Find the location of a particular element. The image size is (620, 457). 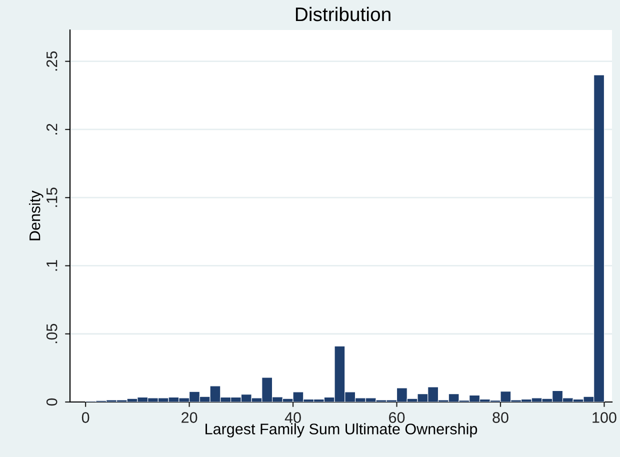

x-tick-label: 0 is located at coordinates (86, 417).